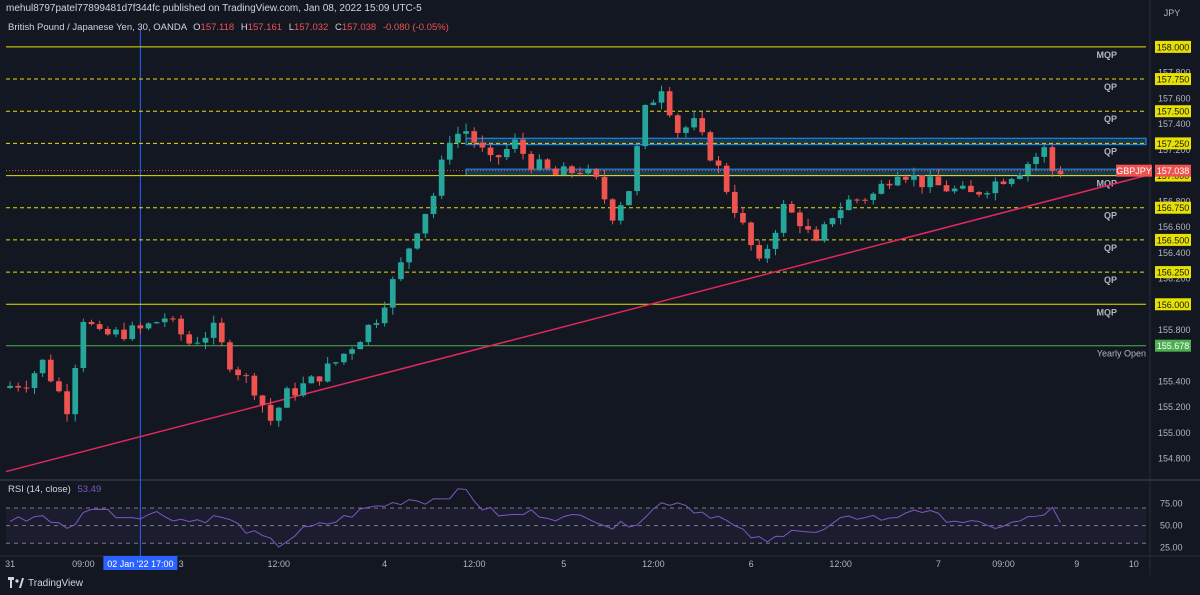 Image resolution: width=1200 pixels, height=595 pixels. I want to click on level-tag-2: QP, so click(1110, 119).